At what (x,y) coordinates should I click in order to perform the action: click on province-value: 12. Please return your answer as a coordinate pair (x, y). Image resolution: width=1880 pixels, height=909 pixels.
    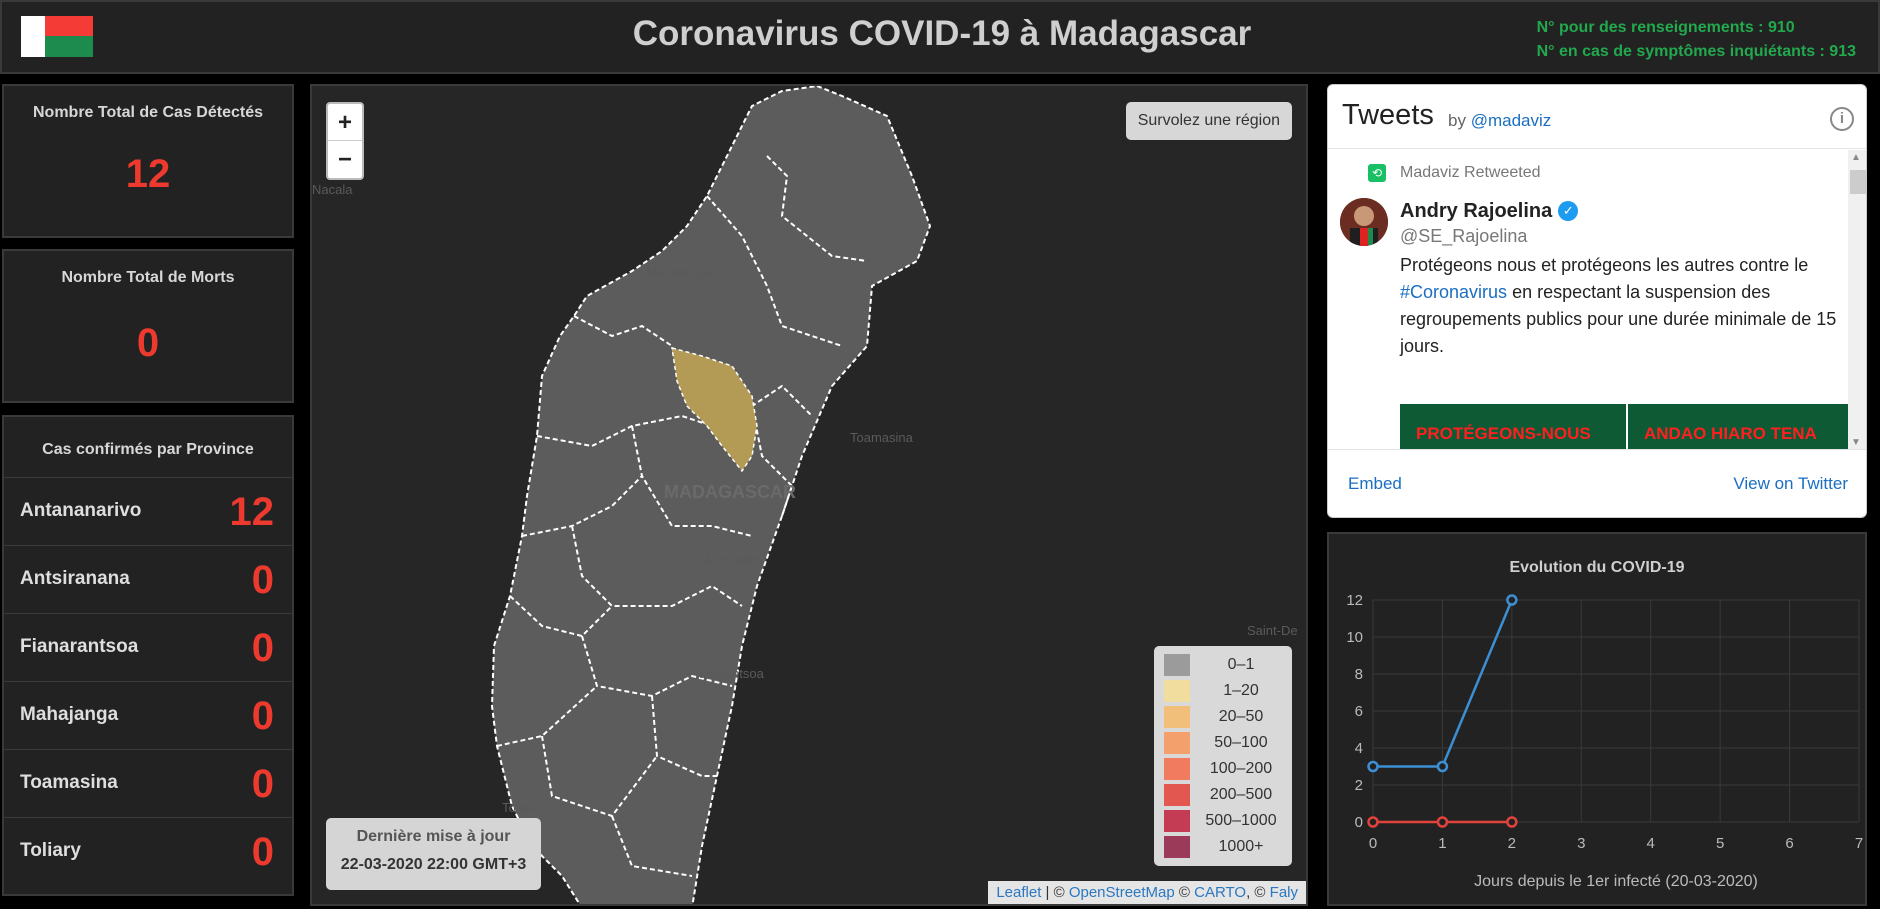
    Looking at the image, I should click on (252, 512).